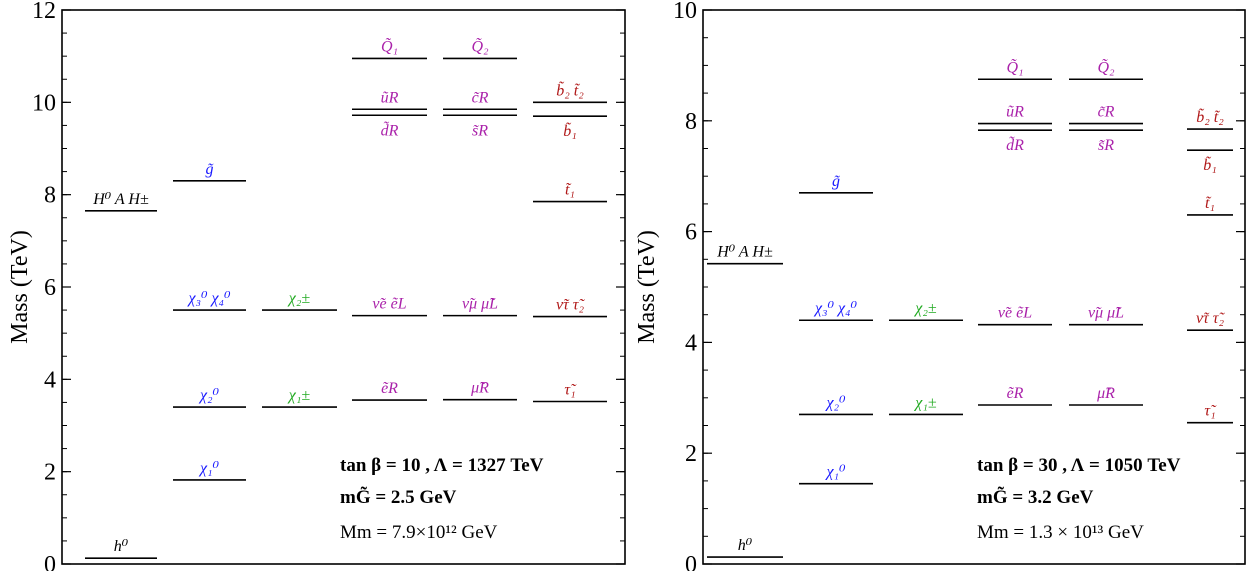 This screenshot has width=1255, height=576. I want to click on annotation-tanbeta-lambda: tan β = 30 , Λ = 1050 TeV, so click(1079, 465).